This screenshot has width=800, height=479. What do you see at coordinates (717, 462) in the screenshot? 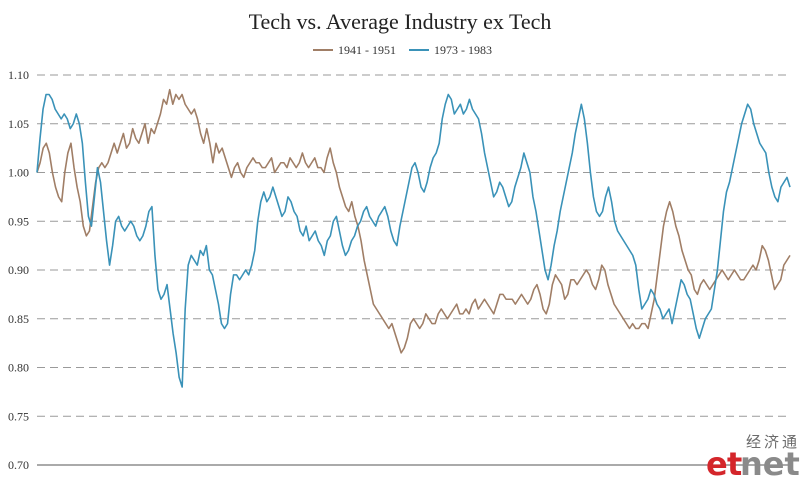
I see `watermark-logo-e: e` at bounding box center [717, 462].